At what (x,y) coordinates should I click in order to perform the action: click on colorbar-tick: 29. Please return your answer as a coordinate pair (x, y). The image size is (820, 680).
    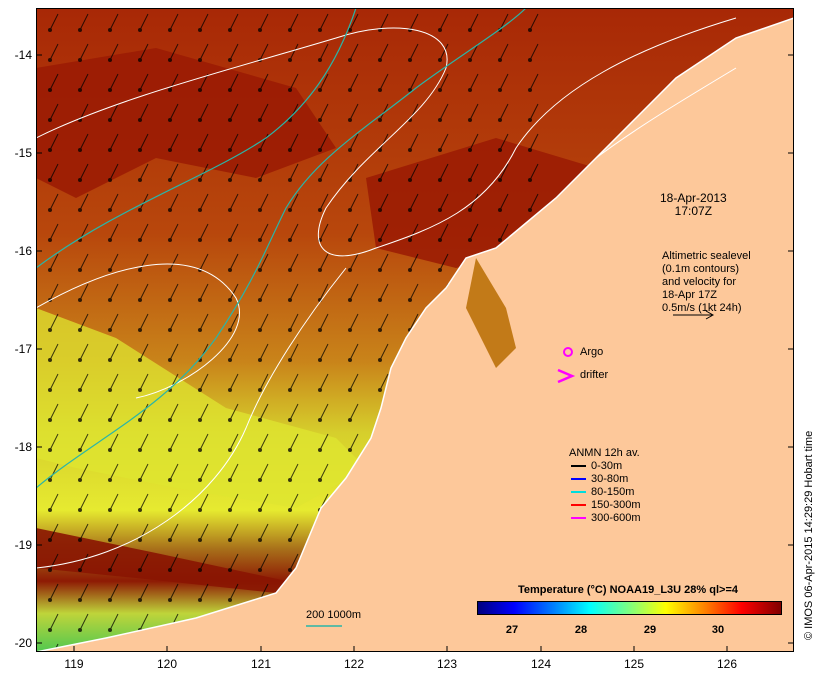
    Looking at the image, I should click on (650, 630).